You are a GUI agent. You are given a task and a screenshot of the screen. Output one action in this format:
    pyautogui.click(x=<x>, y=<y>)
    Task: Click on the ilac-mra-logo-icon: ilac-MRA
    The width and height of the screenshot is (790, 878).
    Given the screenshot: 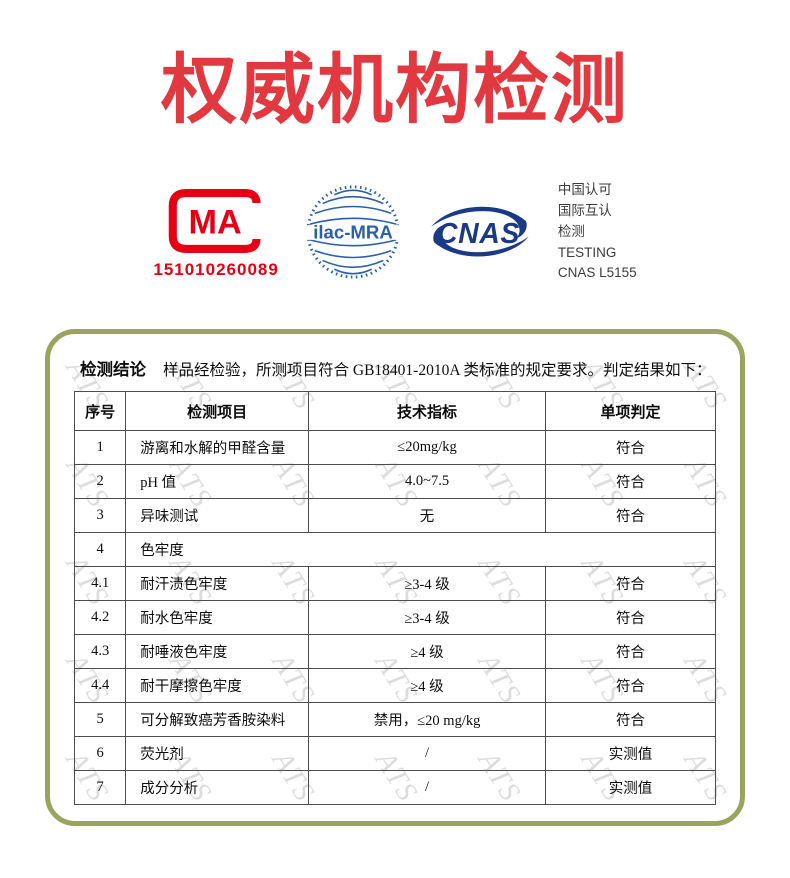 What is the action you would take?
    pyautogui.click(x=352, y=232)
    